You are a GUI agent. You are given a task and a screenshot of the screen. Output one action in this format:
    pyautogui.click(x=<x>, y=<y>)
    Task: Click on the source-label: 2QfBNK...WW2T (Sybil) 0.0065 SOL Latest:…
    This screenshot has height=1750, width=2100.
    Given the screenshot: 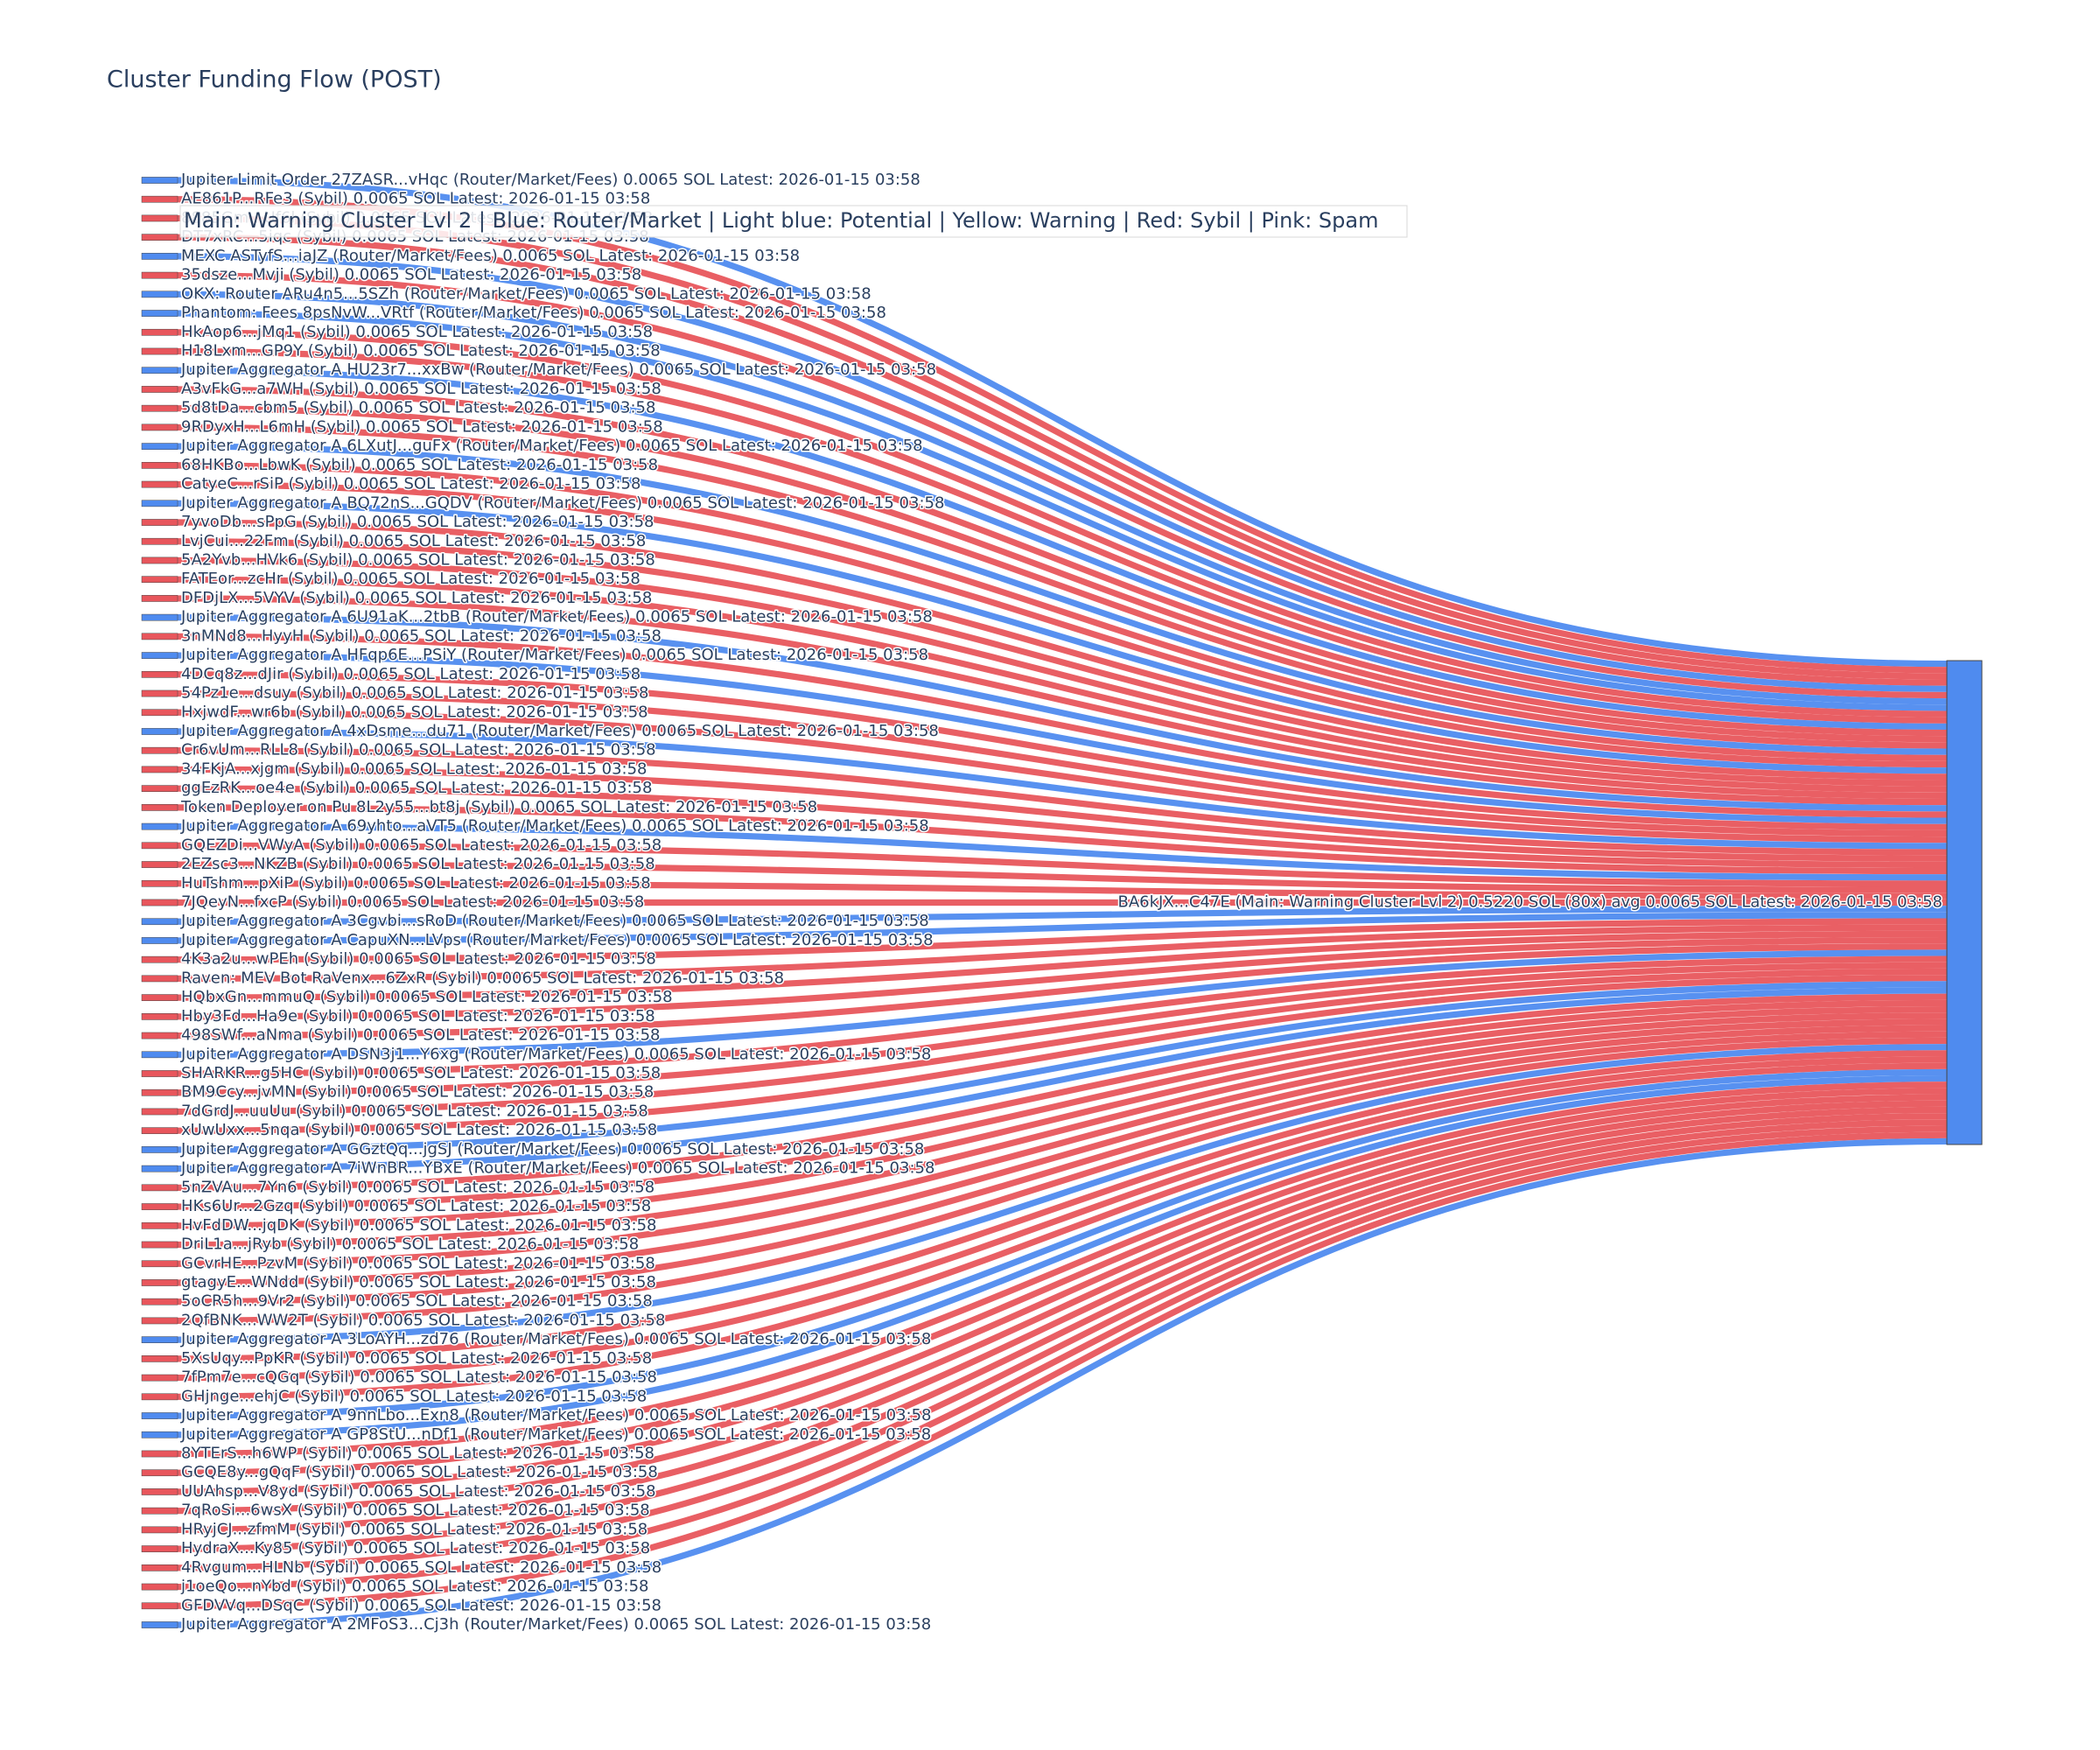 What is the action you would take?
    pyautogui.click(x=423, y=1320)
    